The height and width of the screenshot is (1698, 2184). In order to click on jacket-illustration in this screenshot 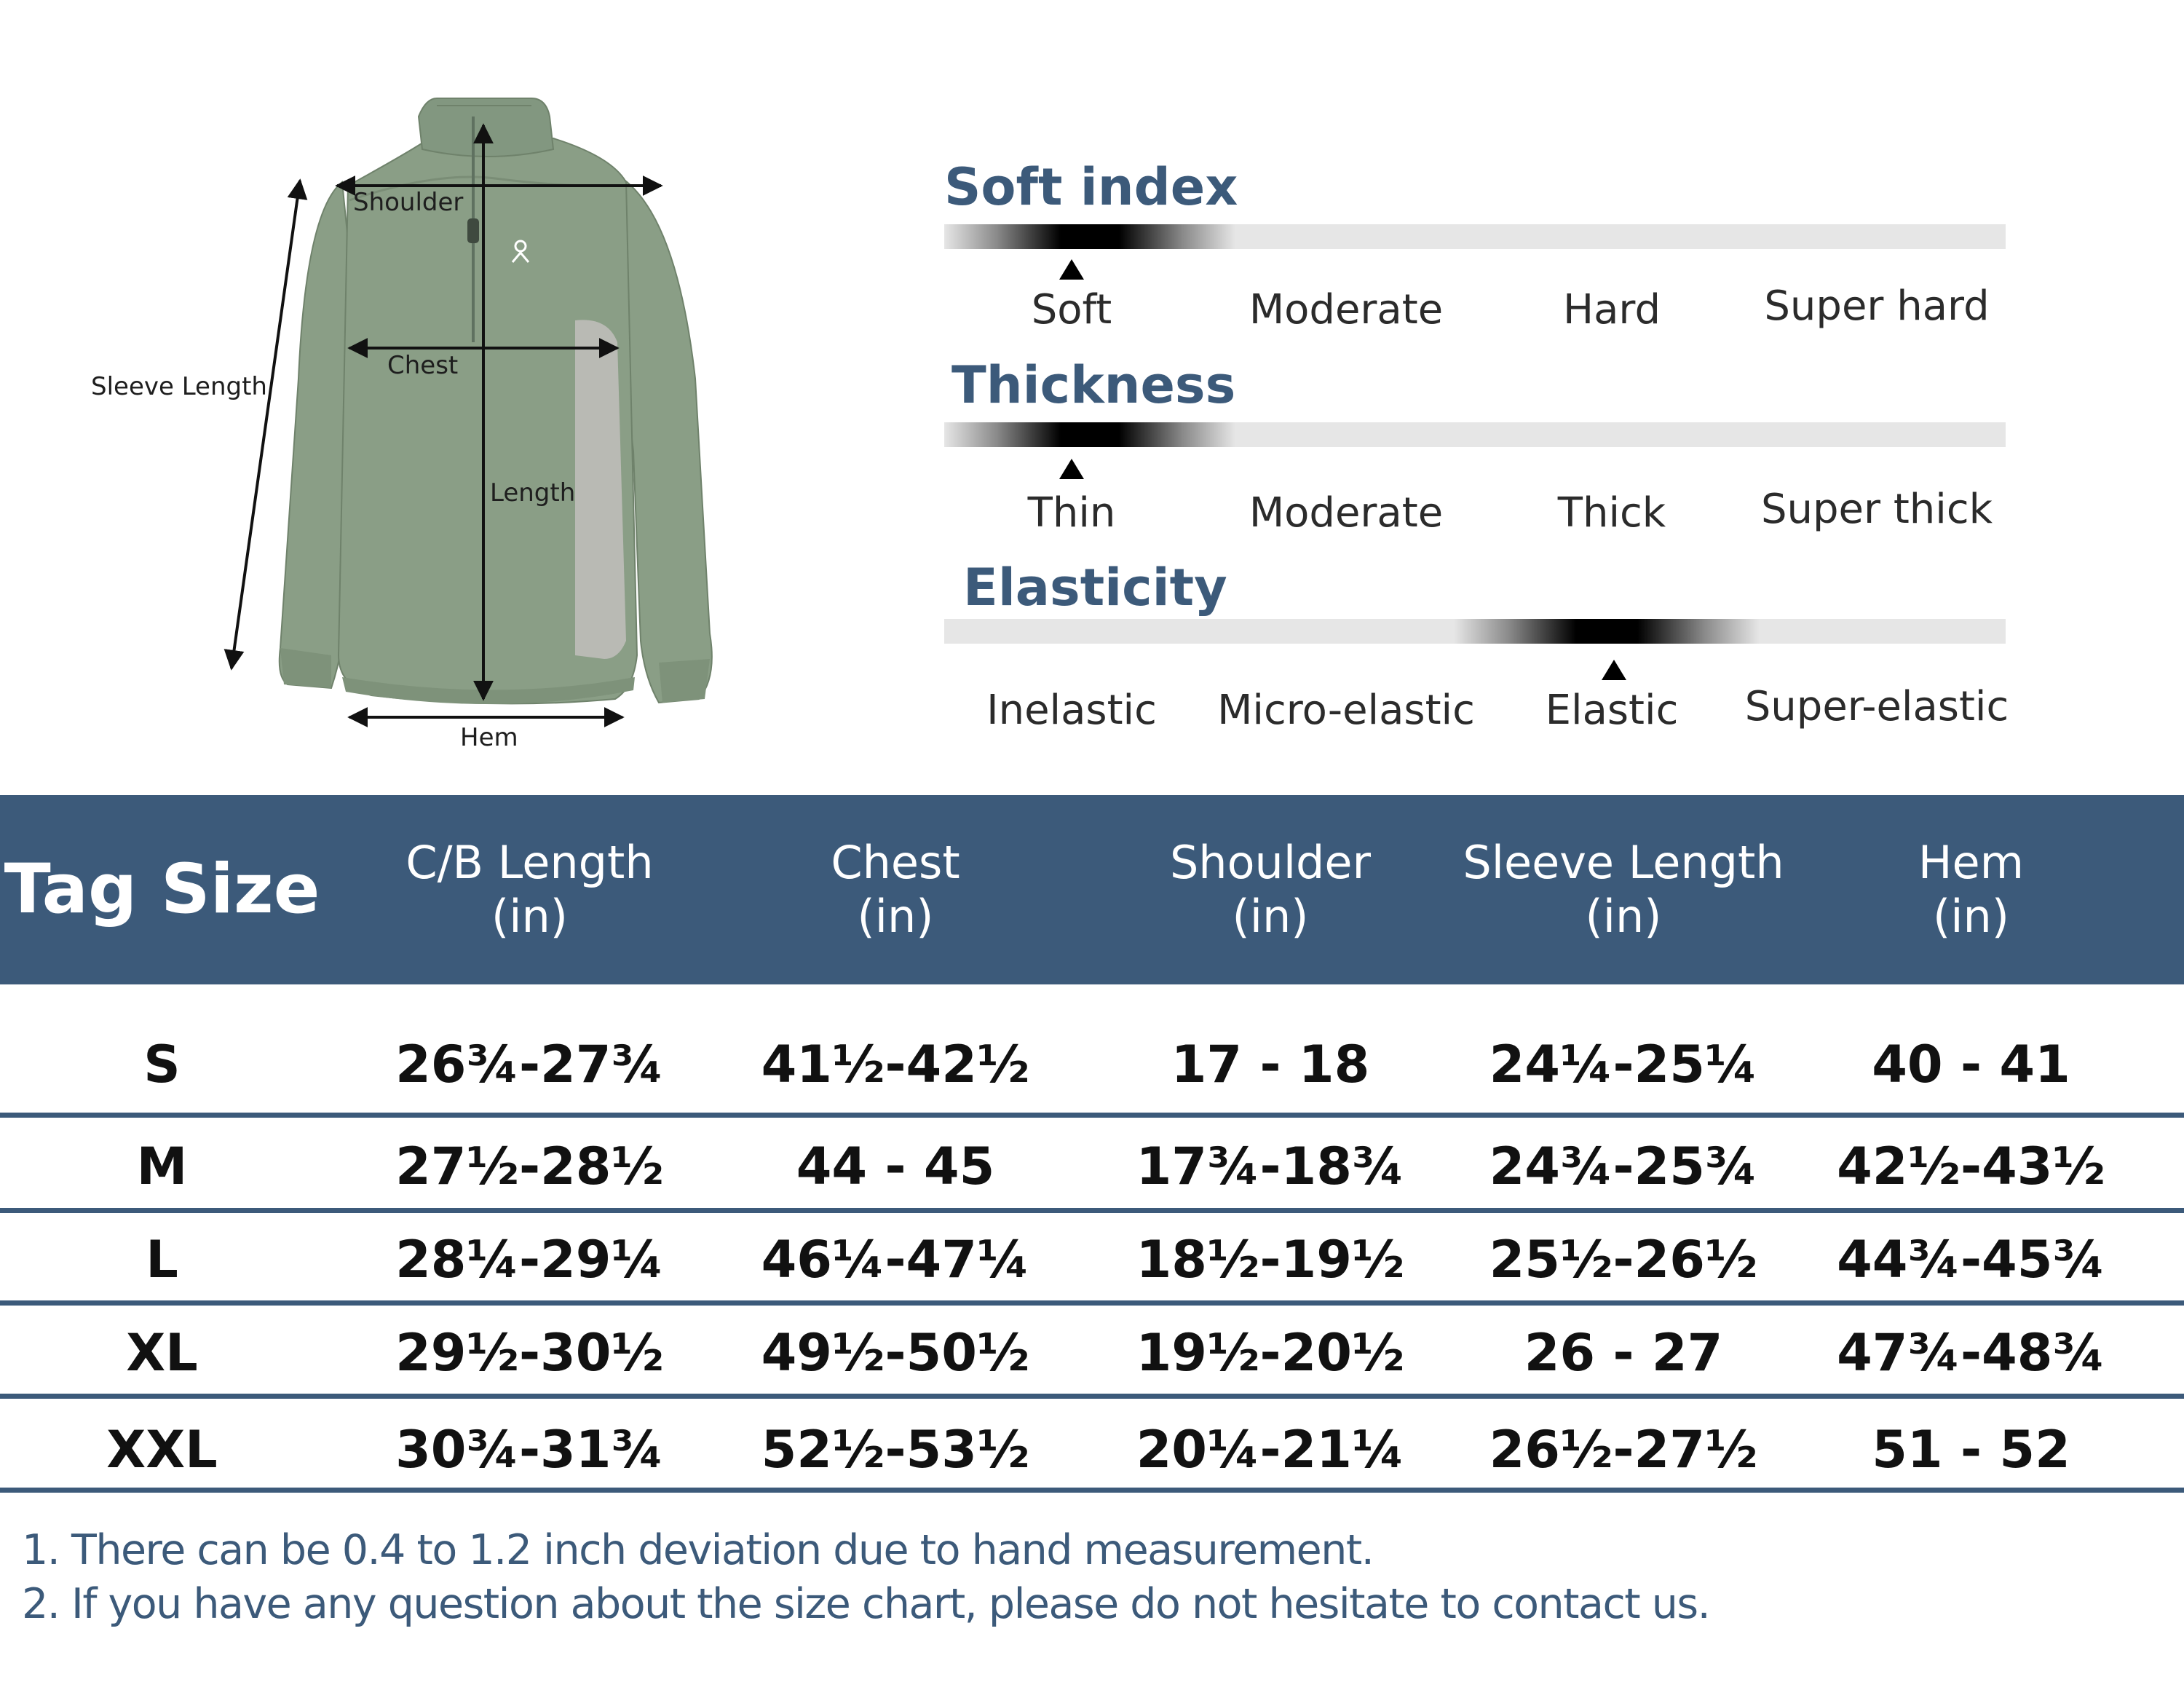, I will do `click(468, 412)`.